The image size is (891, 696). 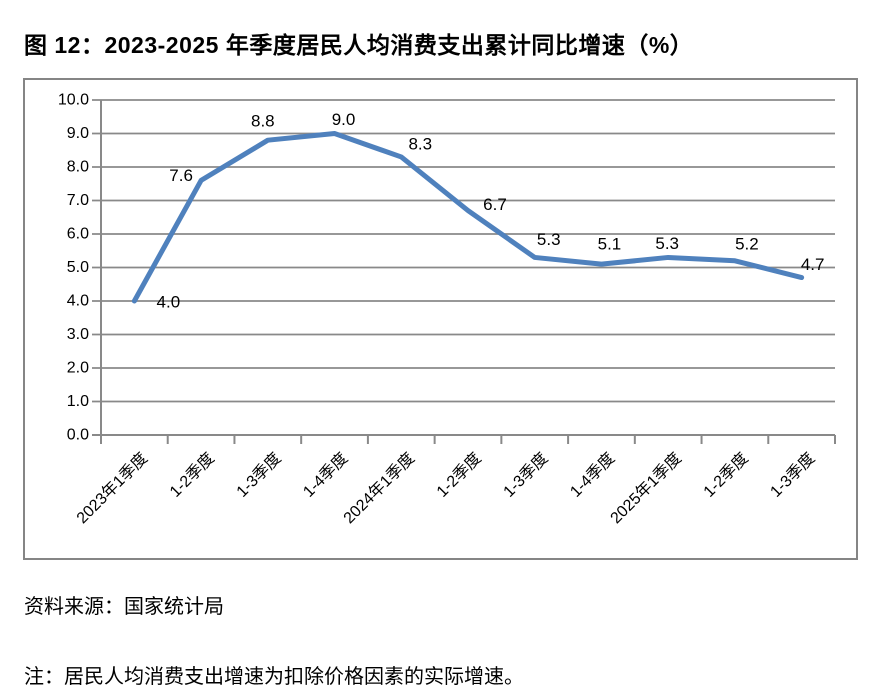 I want to click on x-tick-label: 2023年1季度, so click(x=112, y=488).